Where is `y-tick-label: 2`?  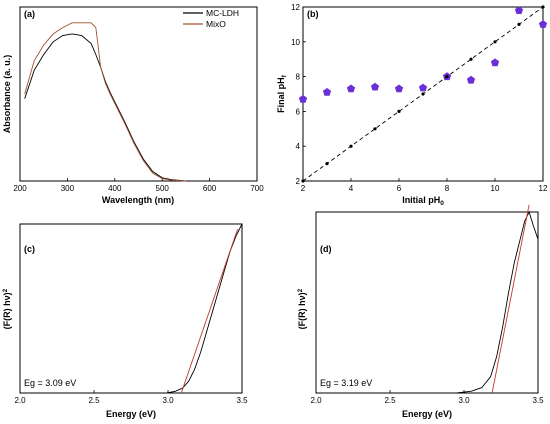 y-tick-label: 2 is located at coordinates (298, 181).